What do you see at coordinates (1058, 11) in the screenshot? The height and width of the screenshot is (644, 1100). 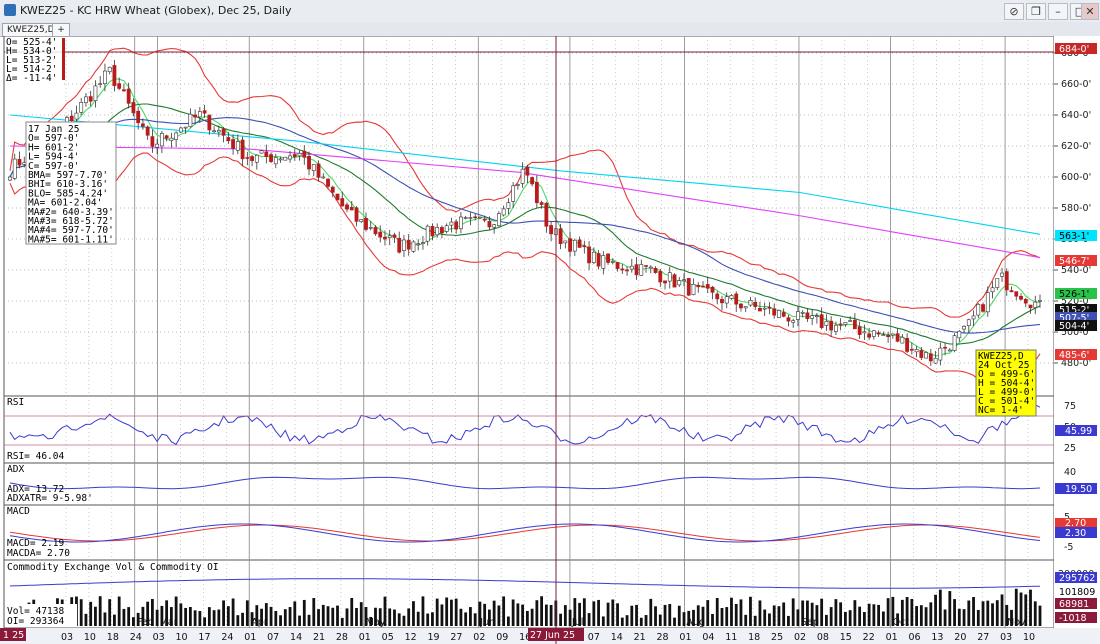 I see `minimize-button: –` at bounding box center [1058, 11].